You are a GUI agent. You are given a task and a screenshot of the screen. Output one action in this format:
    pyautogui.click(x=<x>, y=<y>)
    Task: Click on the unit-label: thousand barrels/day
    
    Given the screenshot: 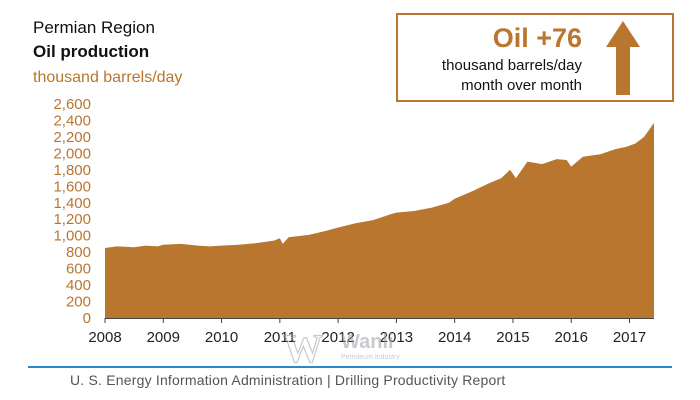 What is the action you would take?
    pyautogui.click(x=108, y=77)
    